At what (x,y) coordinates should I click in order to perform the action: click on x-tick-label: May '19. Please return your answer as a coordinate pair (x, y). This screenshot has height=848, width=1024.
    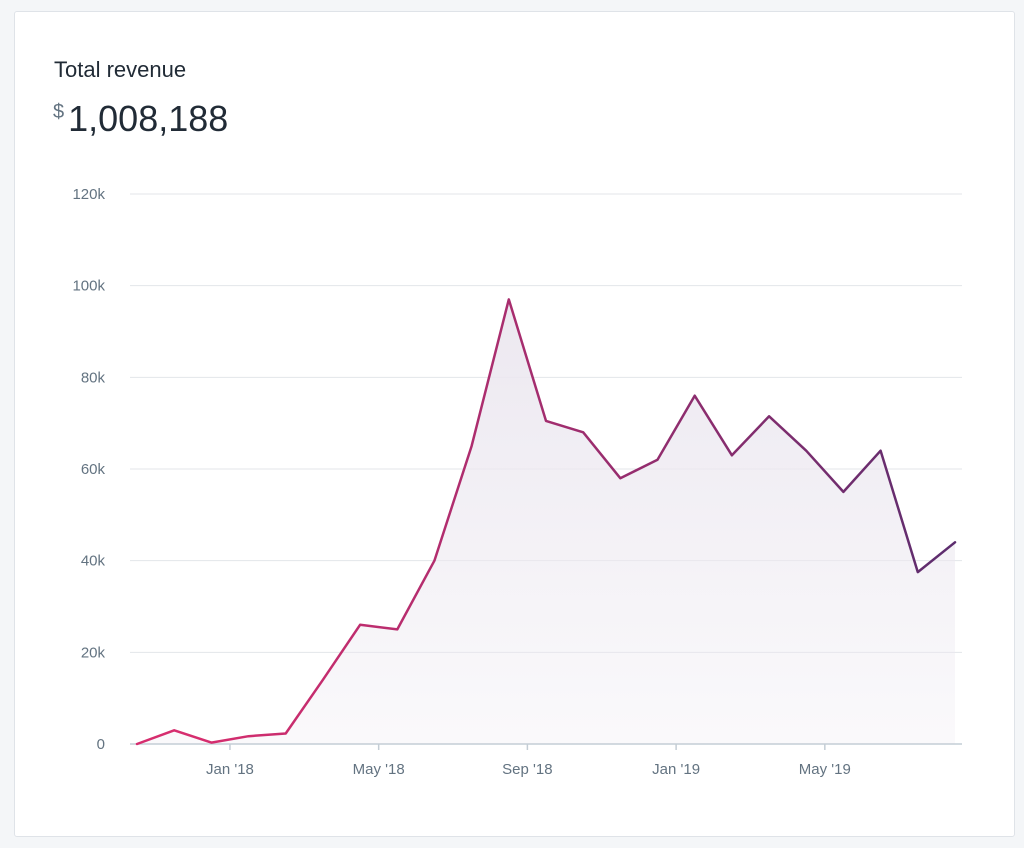
    Looking at the image, I should click on (825, 769).